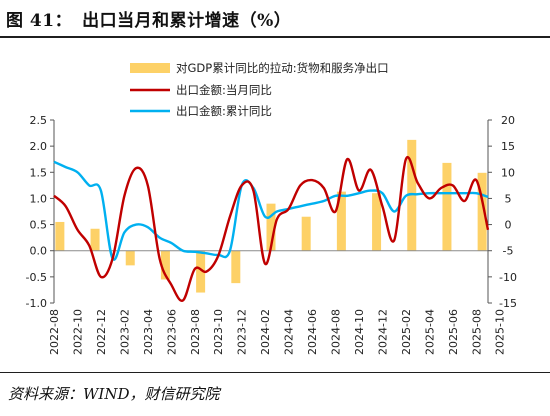 This screenshot has height=416, width=550. What do you see at coordinates (265, 332) in the screenshot?
I see `x-tick-label-9: 2024-02` at bounding box center [265, 332].